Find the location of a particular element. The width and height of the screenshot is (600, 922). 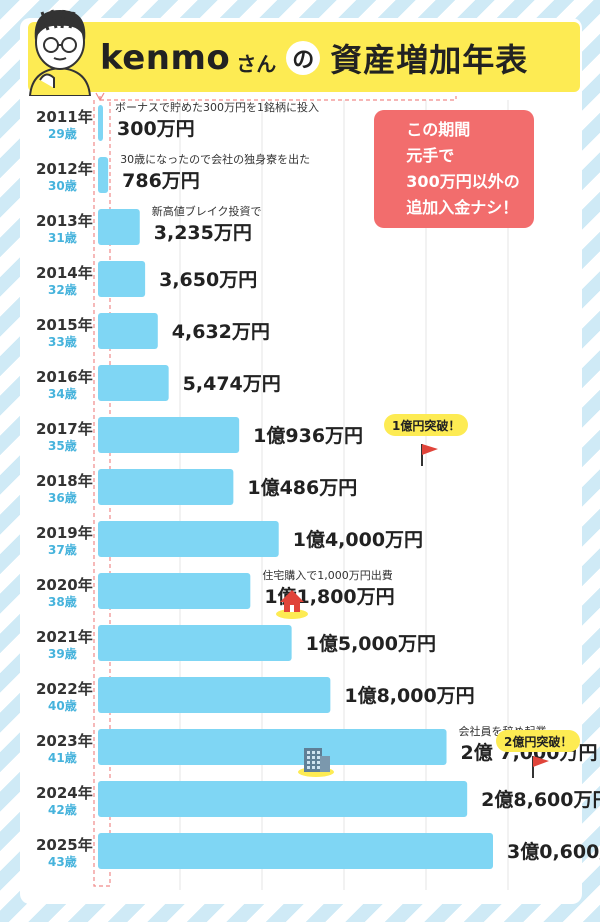

note-text: この期間 元手で 300万円以外の 追加入金ナシ！ is located at coordinates (463, 168).